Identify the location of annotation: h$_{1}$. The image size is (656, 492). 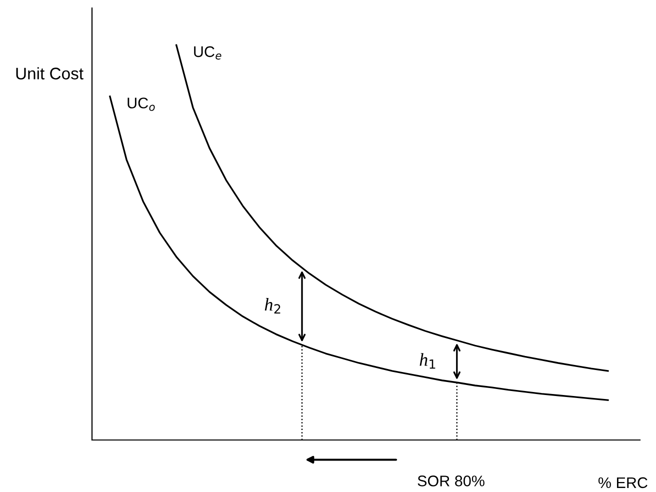
(428, 361).